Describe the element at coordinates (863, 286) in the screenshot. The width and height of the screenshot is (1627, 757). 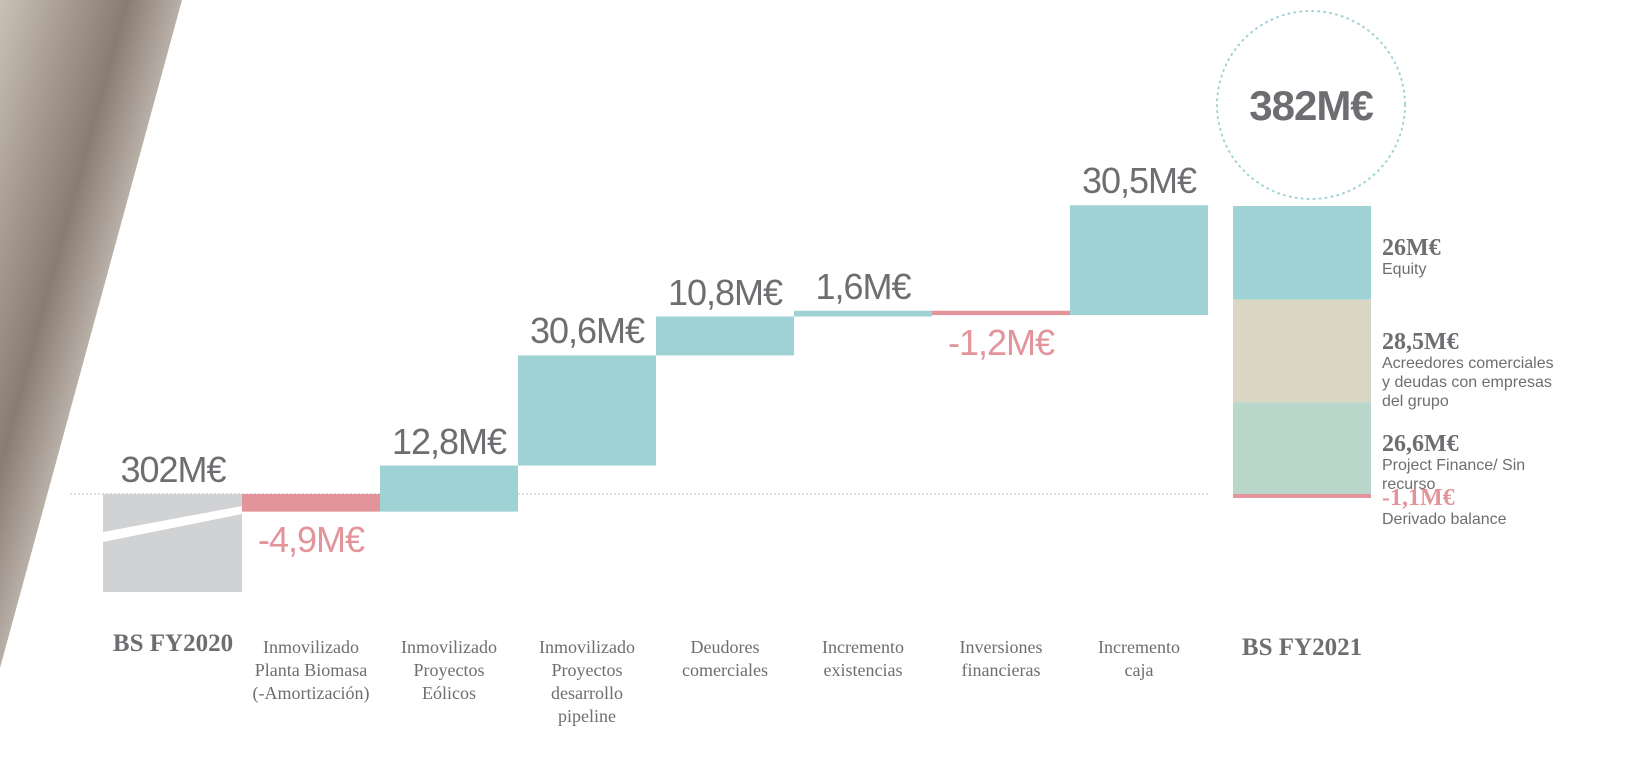
I see `value-label: 1,6M€` at that location.